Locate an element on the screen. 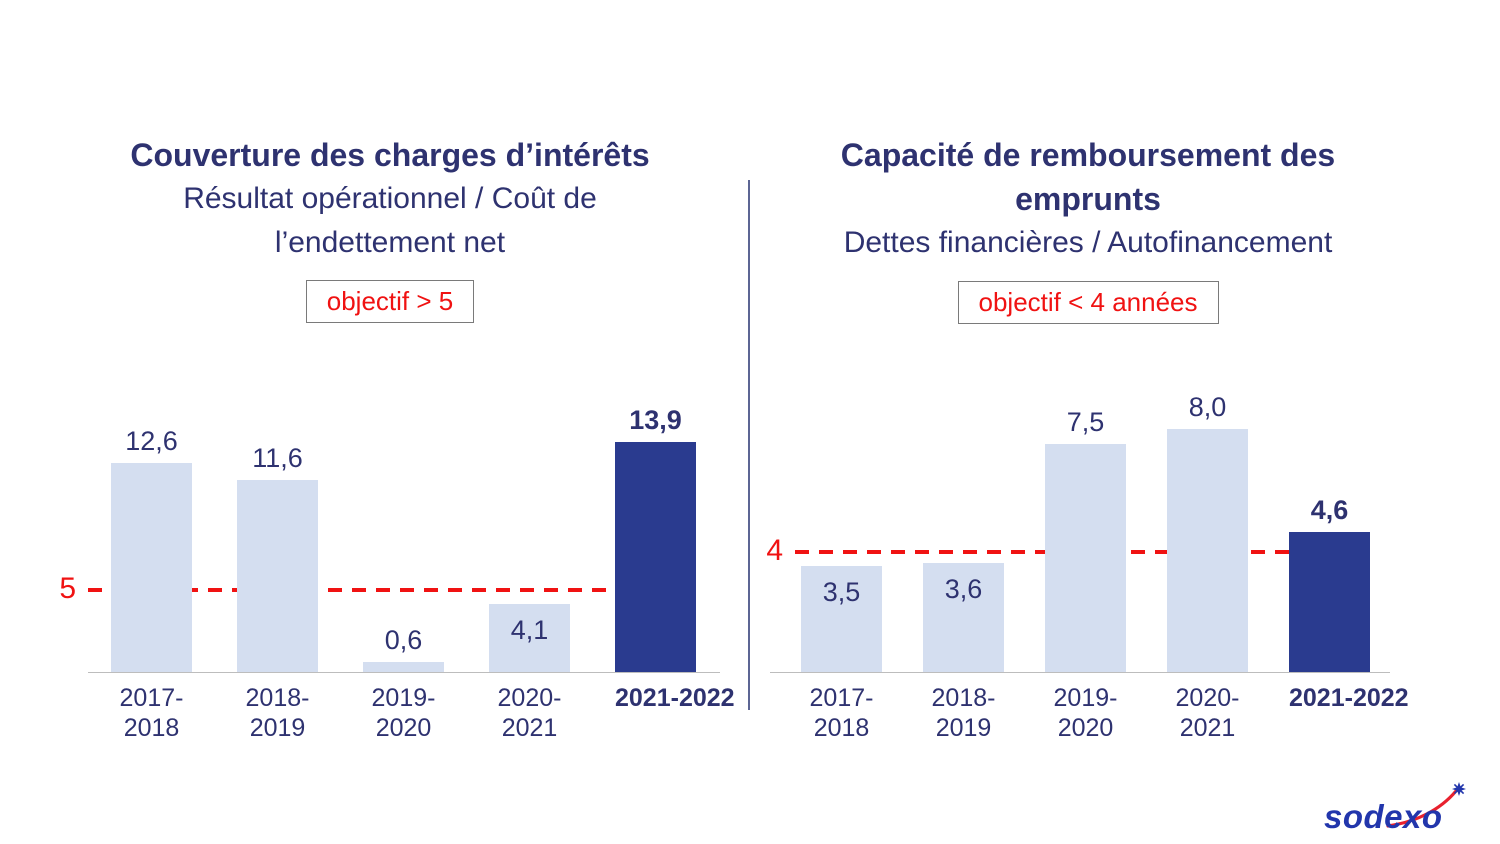  bar-value-label: 7,5 is located at coordinates (1085, 422).